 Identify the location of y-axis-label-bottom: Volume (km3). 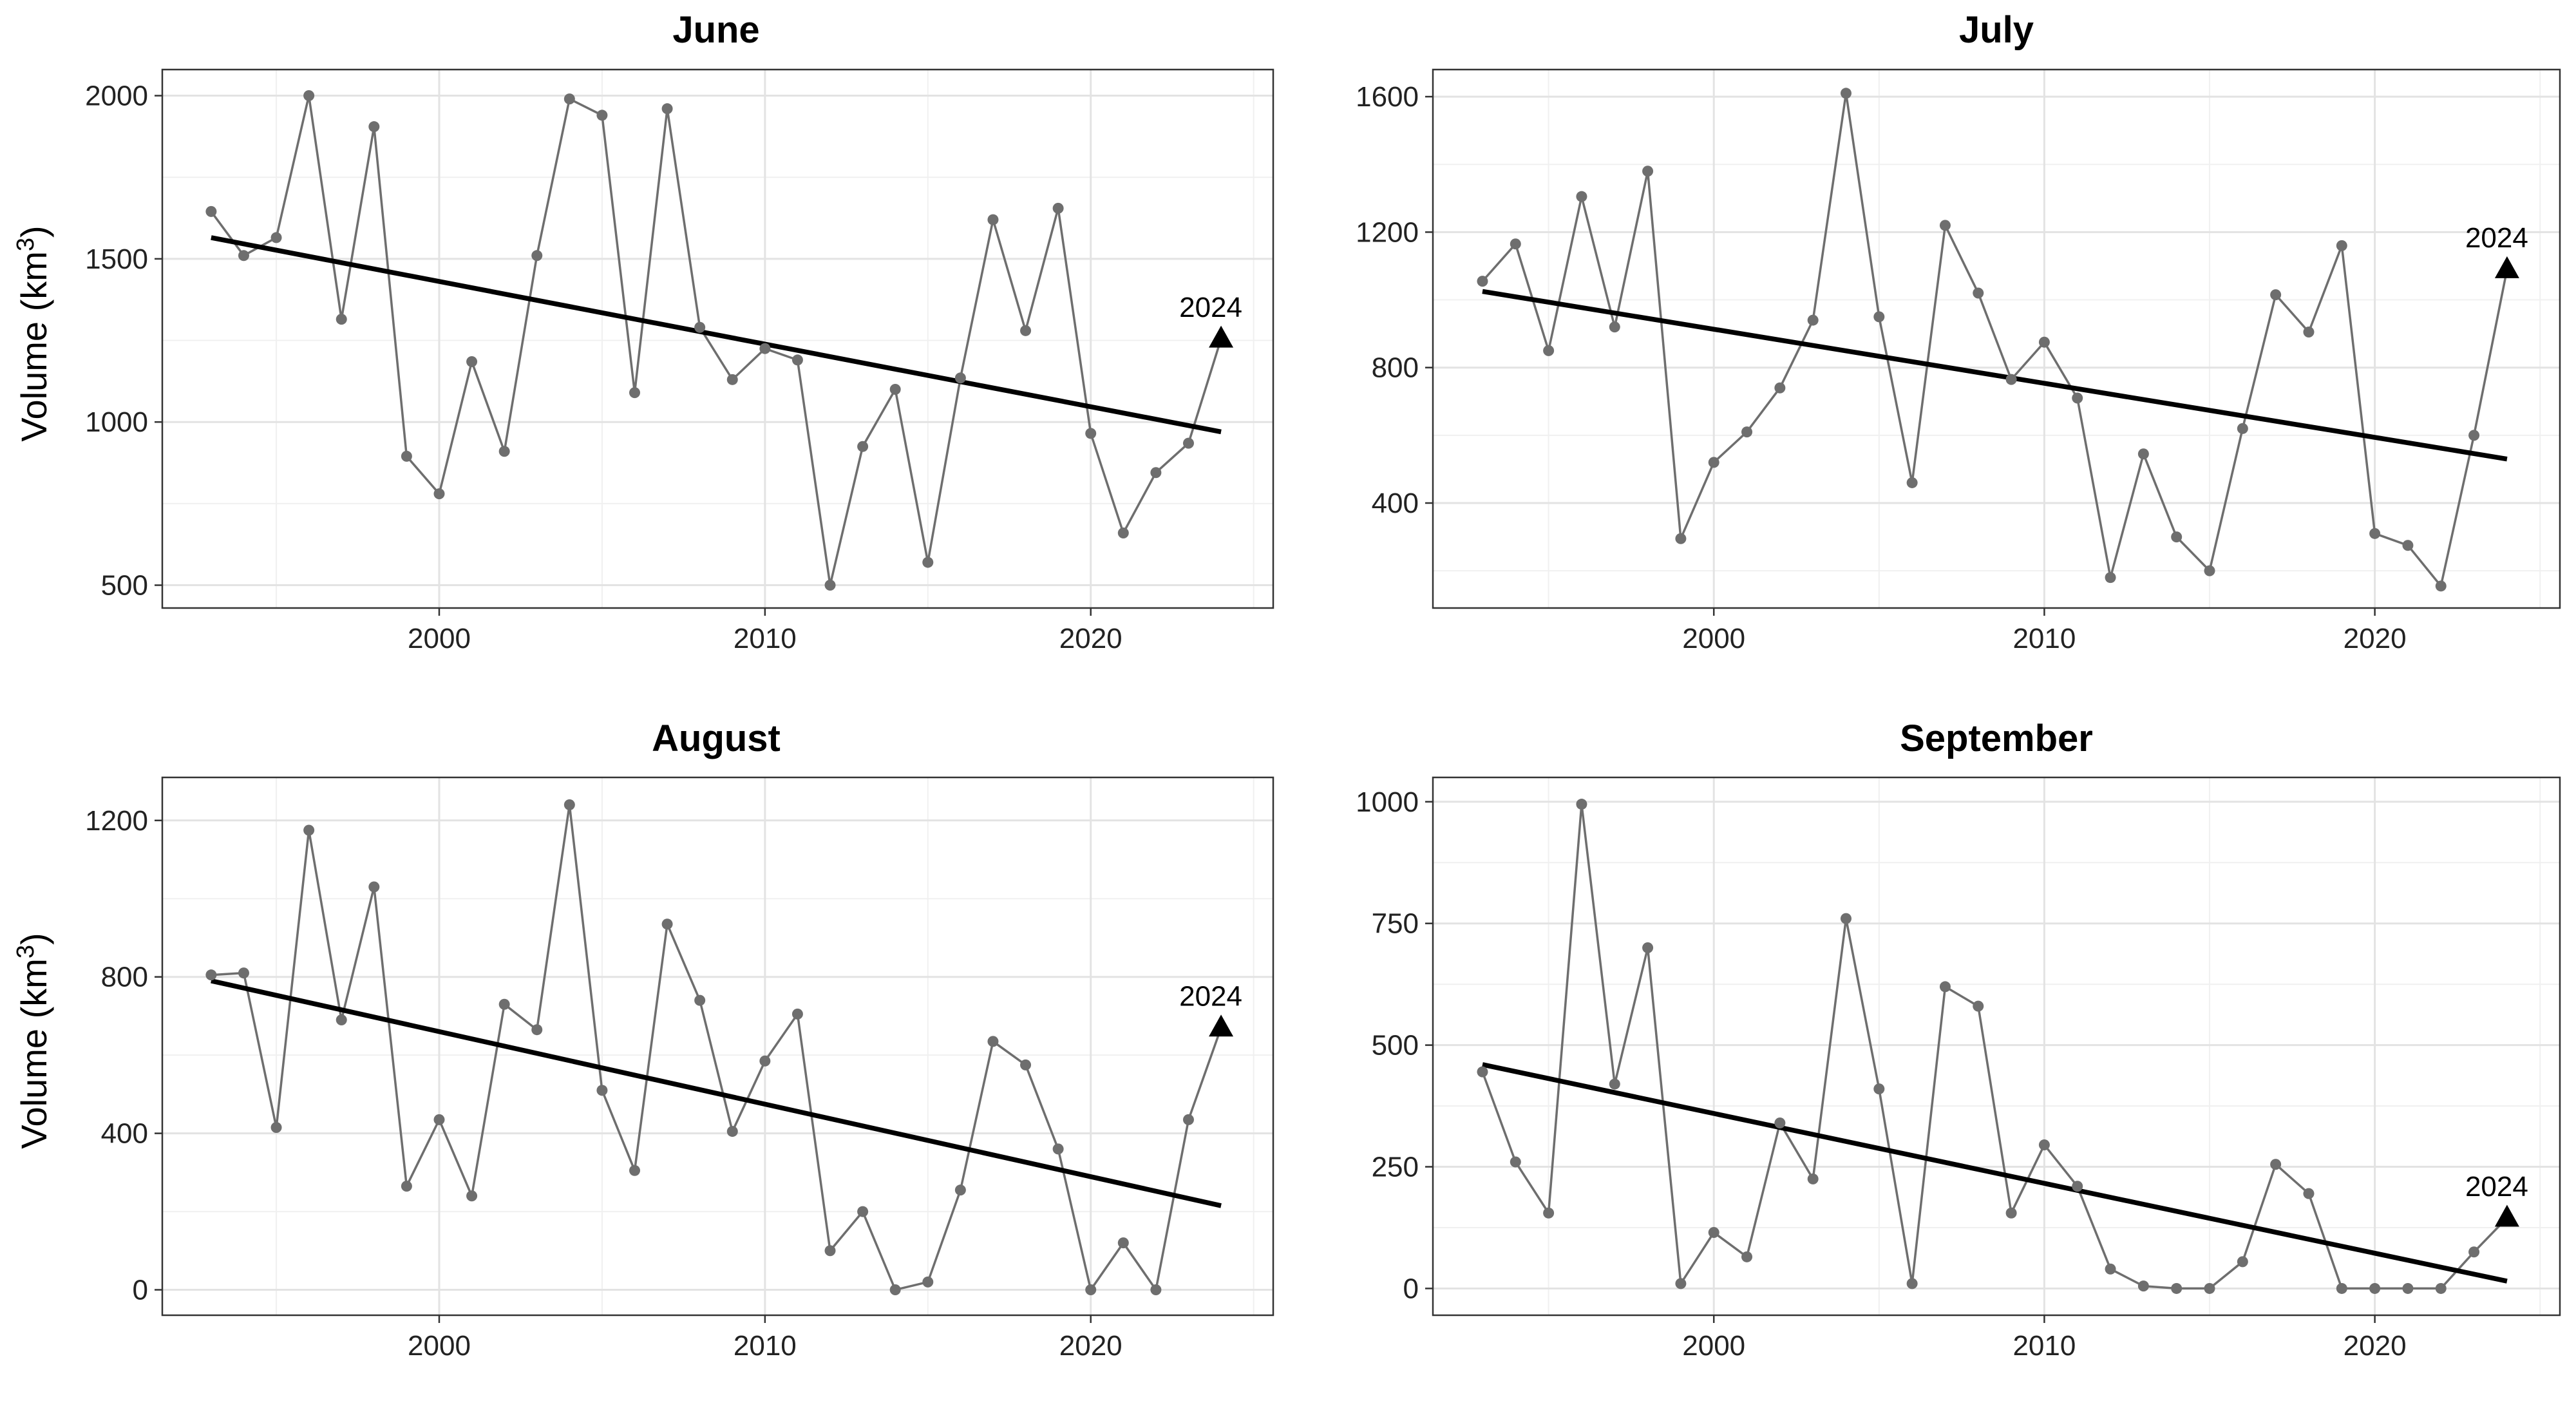
(33, 1040).